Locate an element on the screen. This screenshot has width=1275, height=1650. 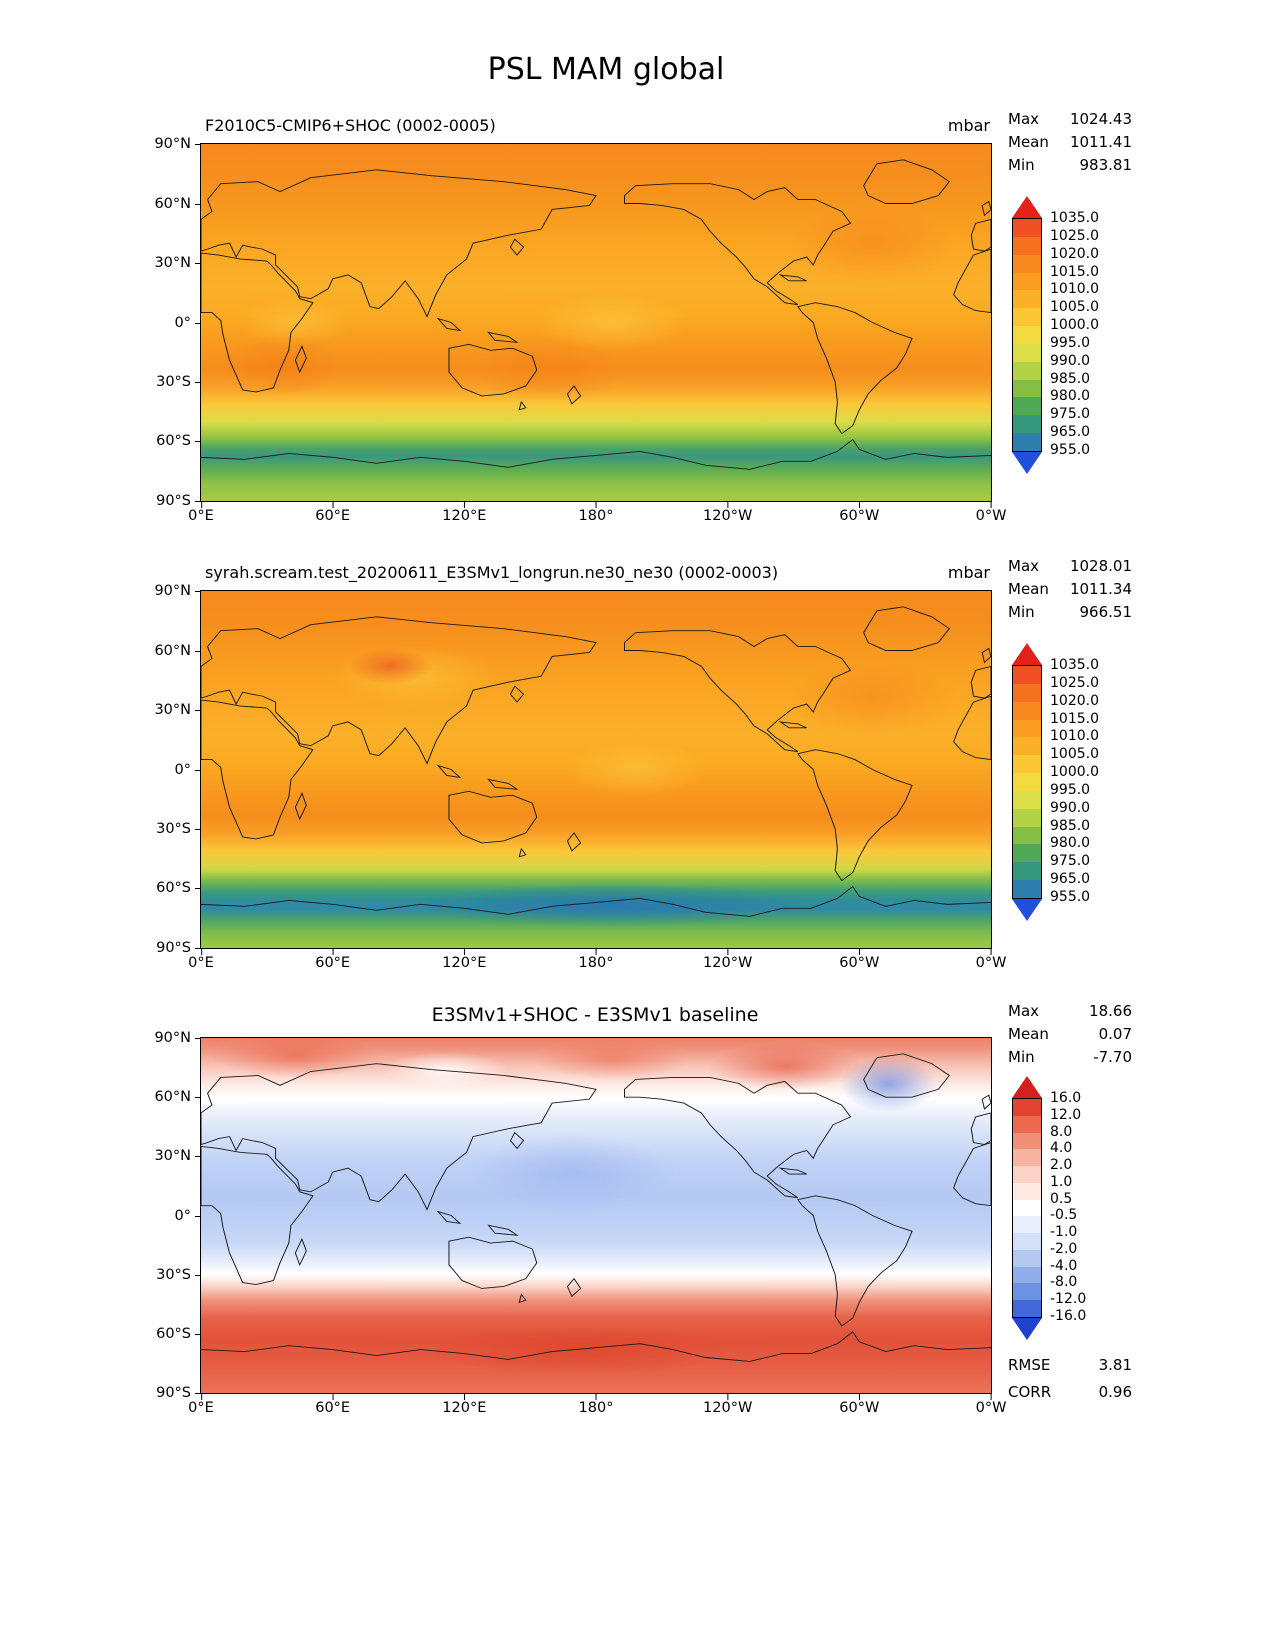
stat-max-label: Max is located at coordinates (1024, 1011).